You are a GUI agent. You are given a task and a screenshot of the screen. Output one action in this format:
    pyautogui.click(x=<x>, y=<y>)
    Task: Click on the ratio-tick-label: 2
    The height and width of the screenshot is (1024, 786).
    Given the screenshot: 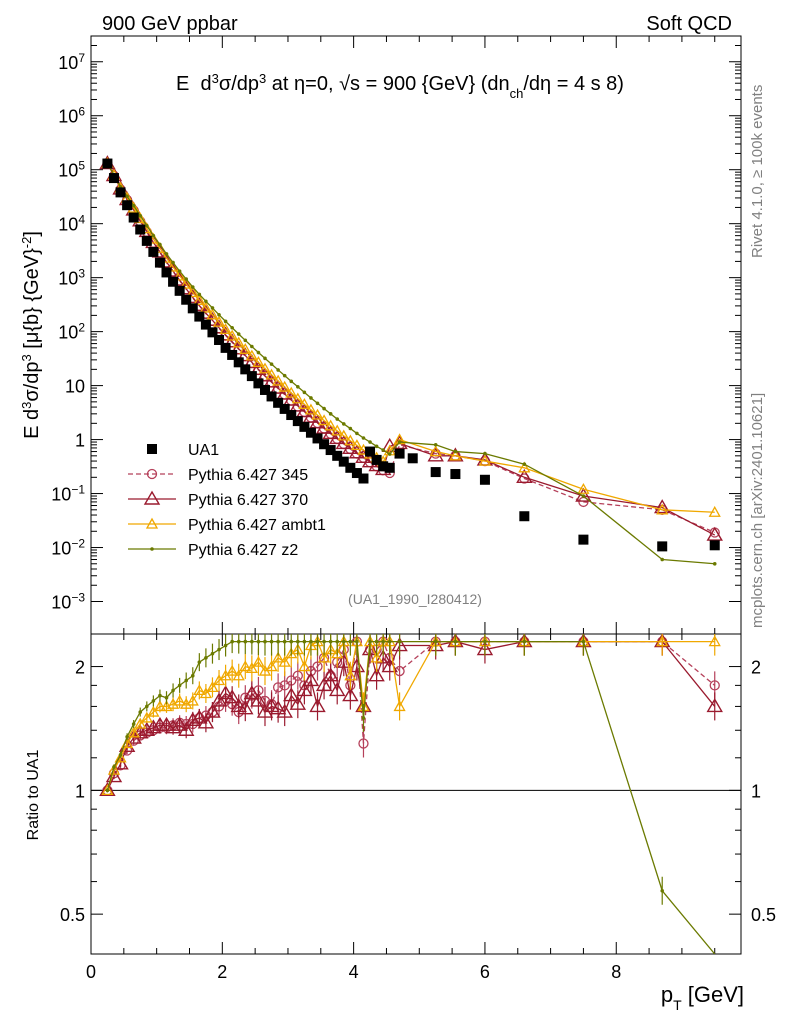 What is the action you would take?
    pyautogui.click(x=80, y=668)
    